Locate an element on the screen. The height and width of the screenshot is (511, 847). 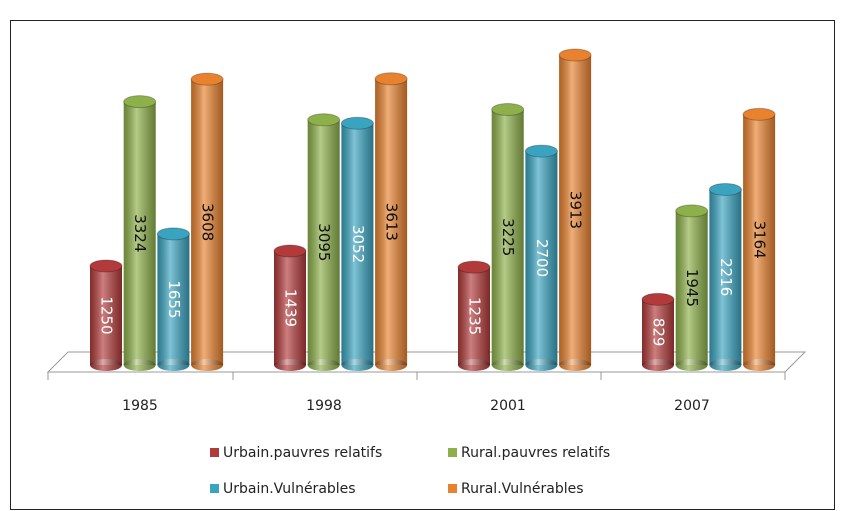
value-label: 1439 is located at coordinates (291, 308).